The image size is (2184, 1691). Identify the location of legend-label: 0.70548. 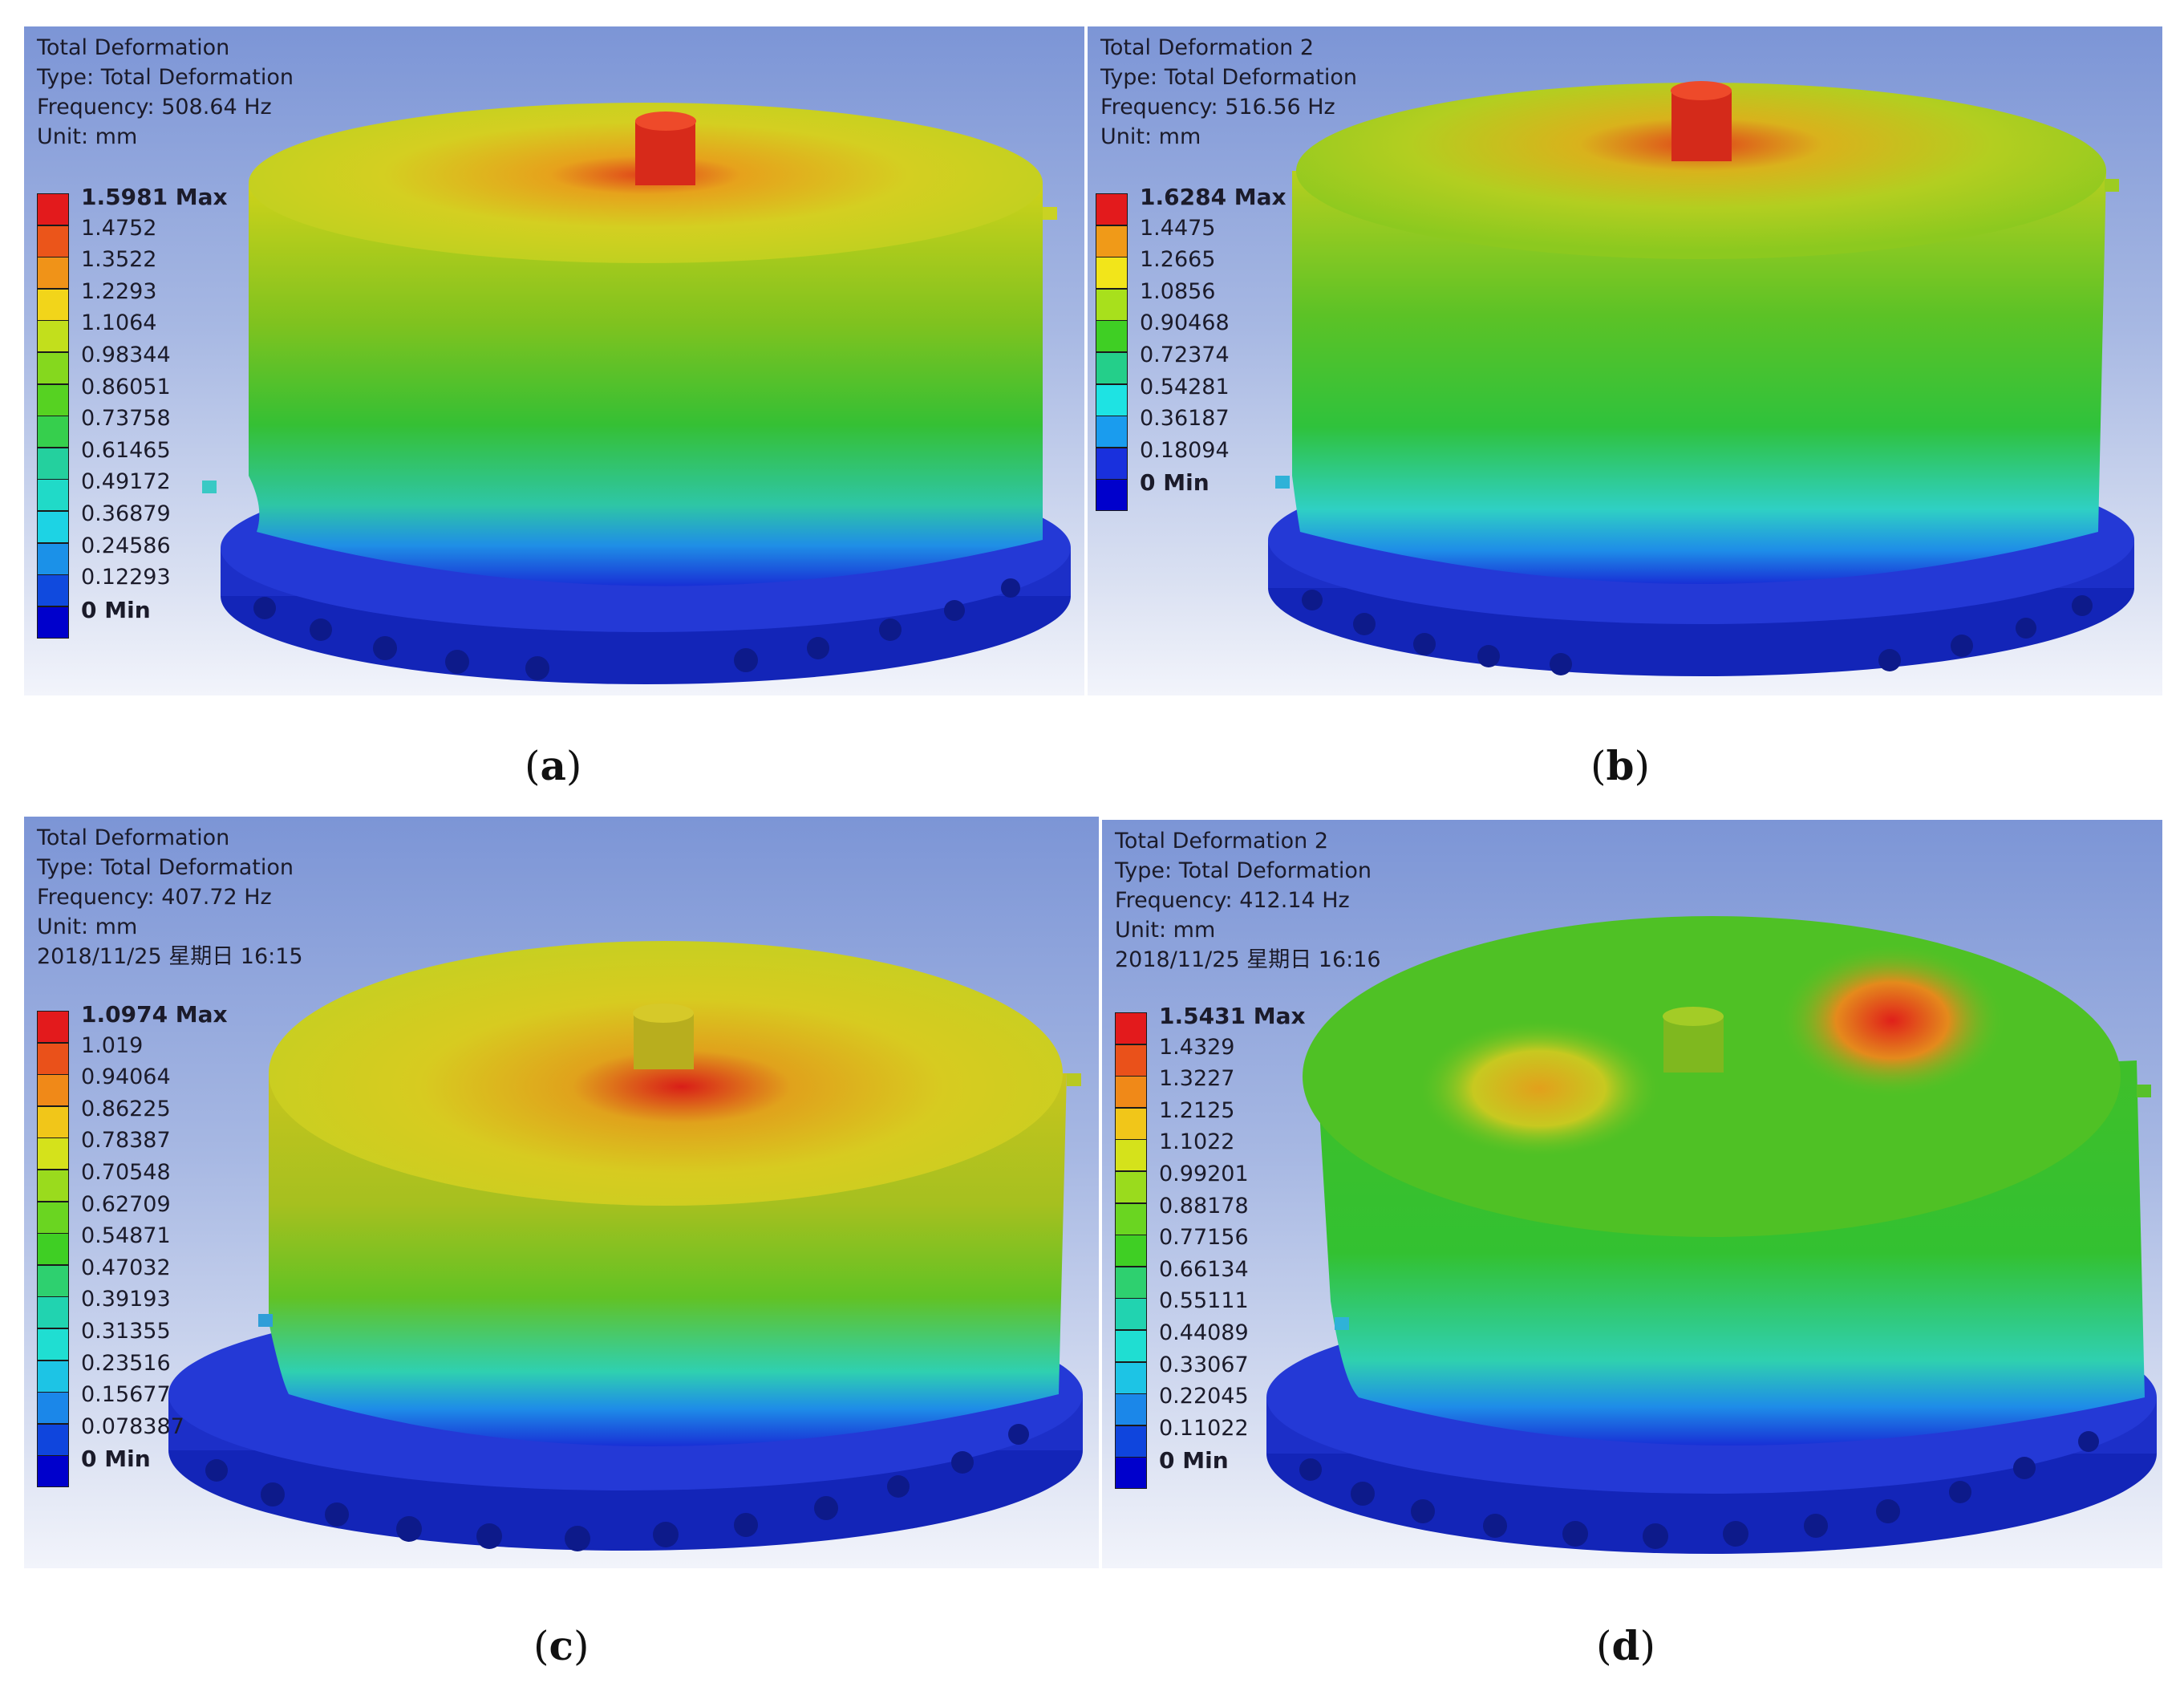
(126, 1172).